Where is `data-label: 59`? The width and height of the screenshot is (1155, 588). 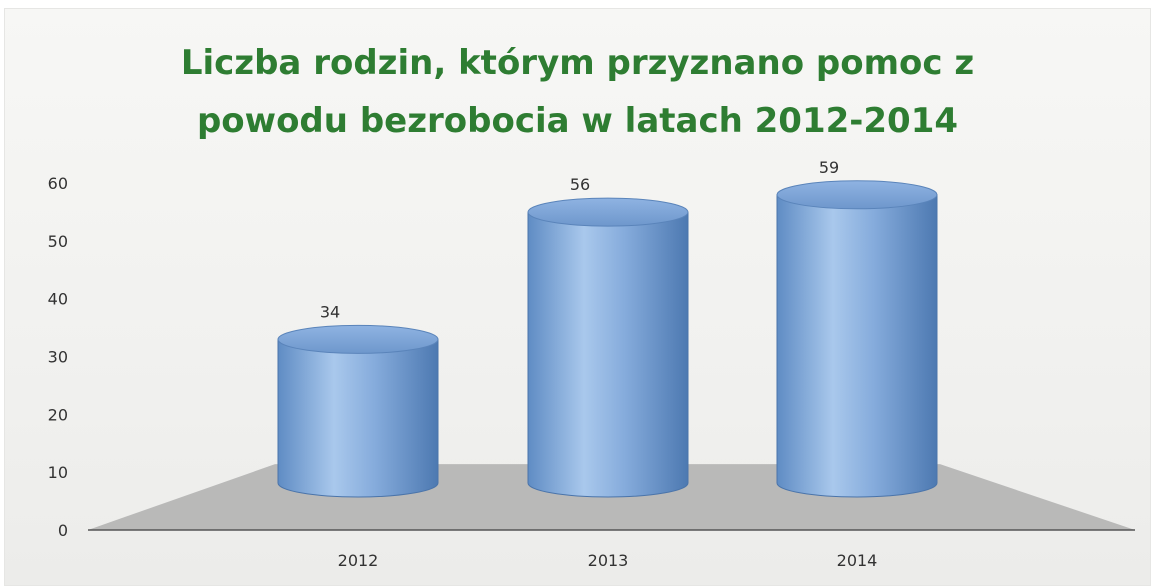 data-label: 59 is located at coordinates (829, 167).